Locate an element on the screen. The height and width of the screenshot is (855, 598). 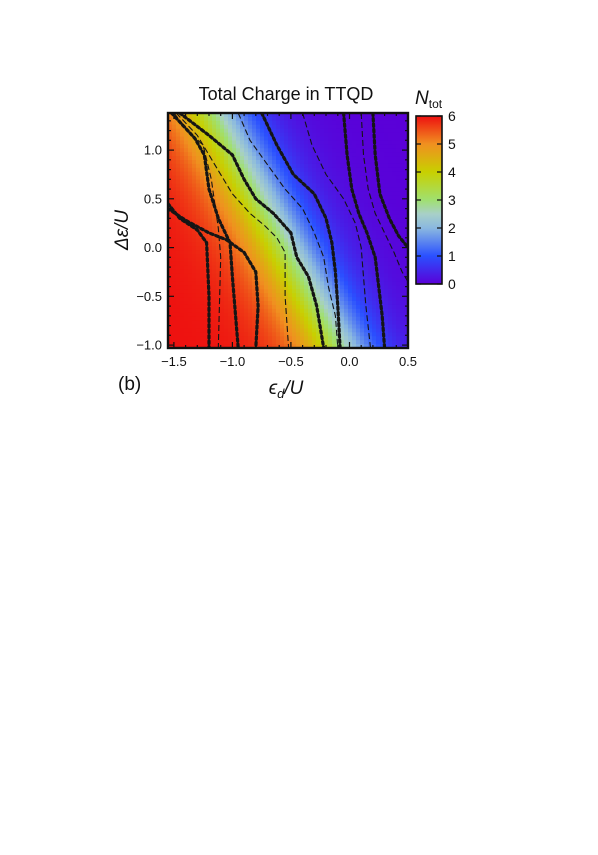
contour-line is located at coordinates (197, 230).